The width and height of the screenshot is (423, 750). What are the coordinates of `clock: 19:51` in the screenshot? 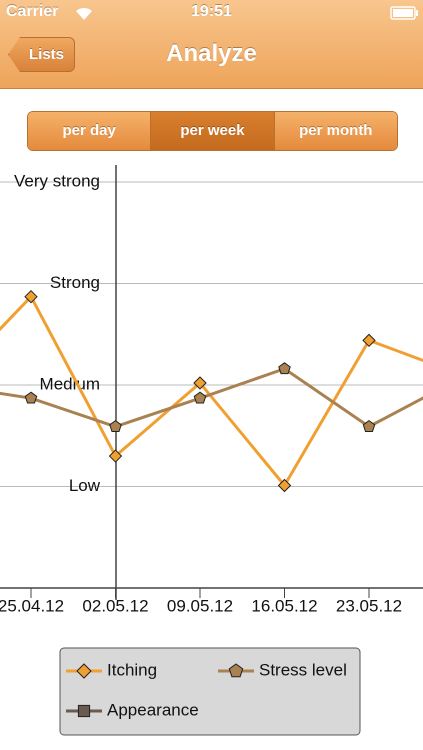 It's located at (211, 11).